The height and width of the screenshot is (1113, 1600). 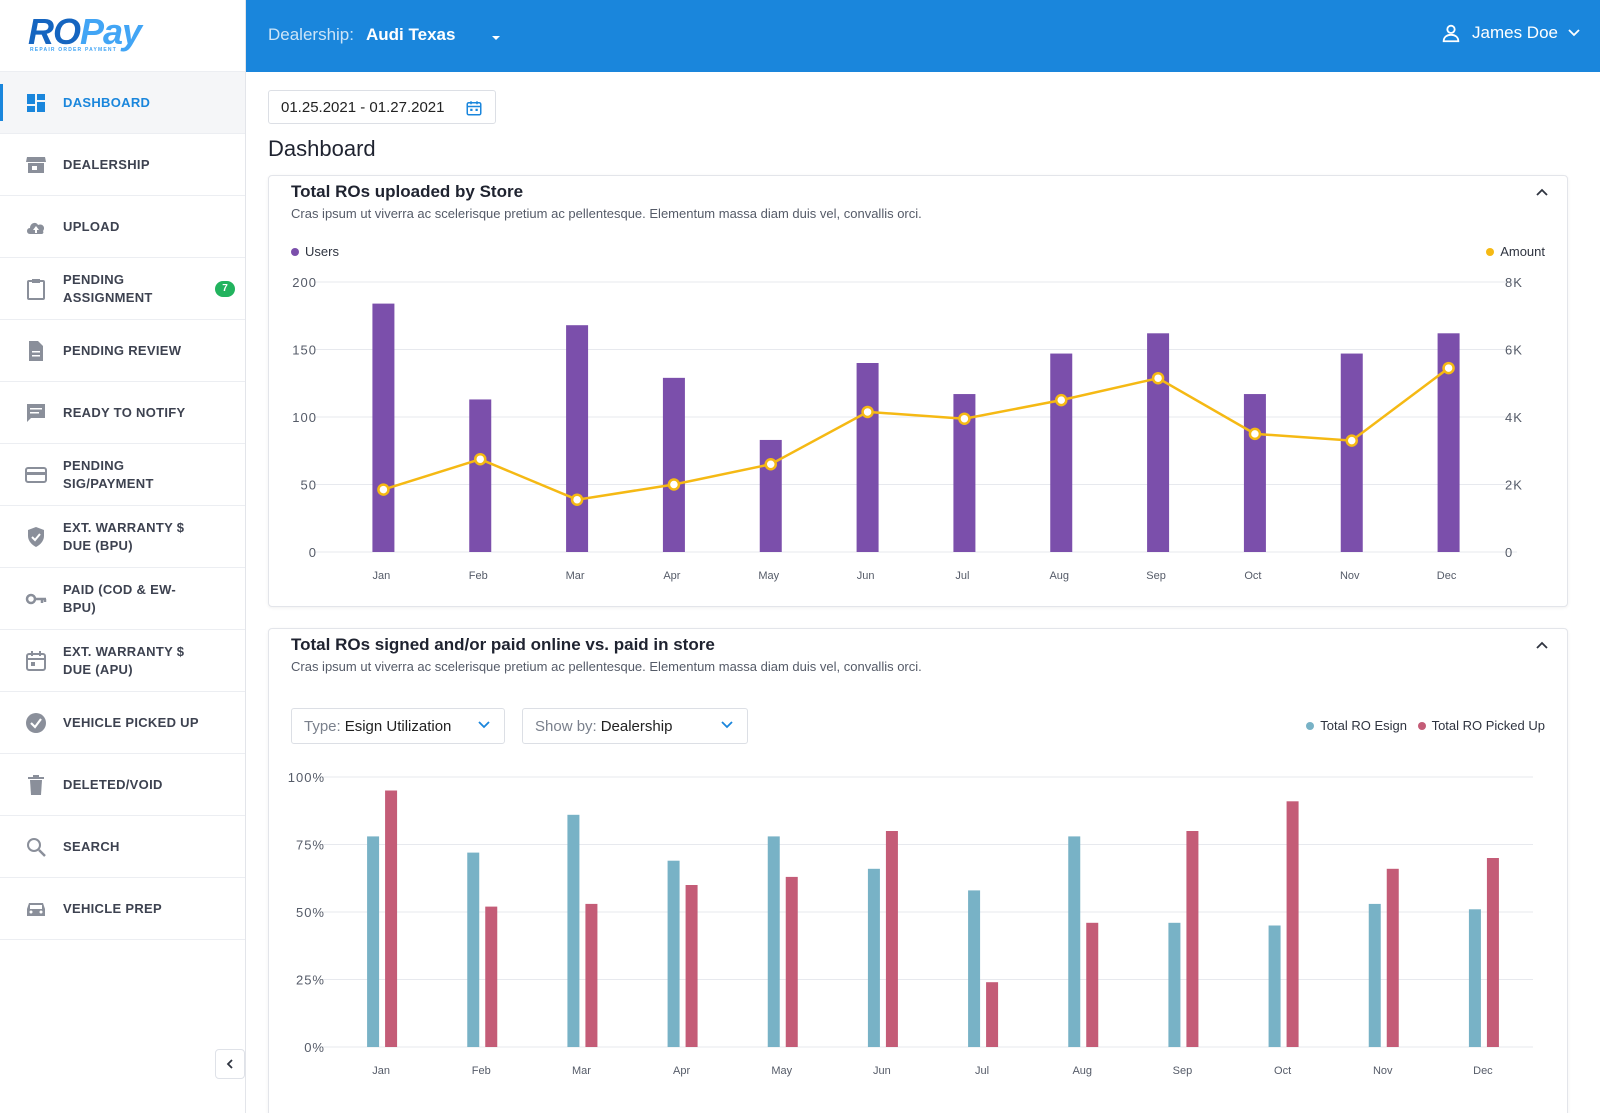 I want to click on message-icon, so click(x=36, y=413).